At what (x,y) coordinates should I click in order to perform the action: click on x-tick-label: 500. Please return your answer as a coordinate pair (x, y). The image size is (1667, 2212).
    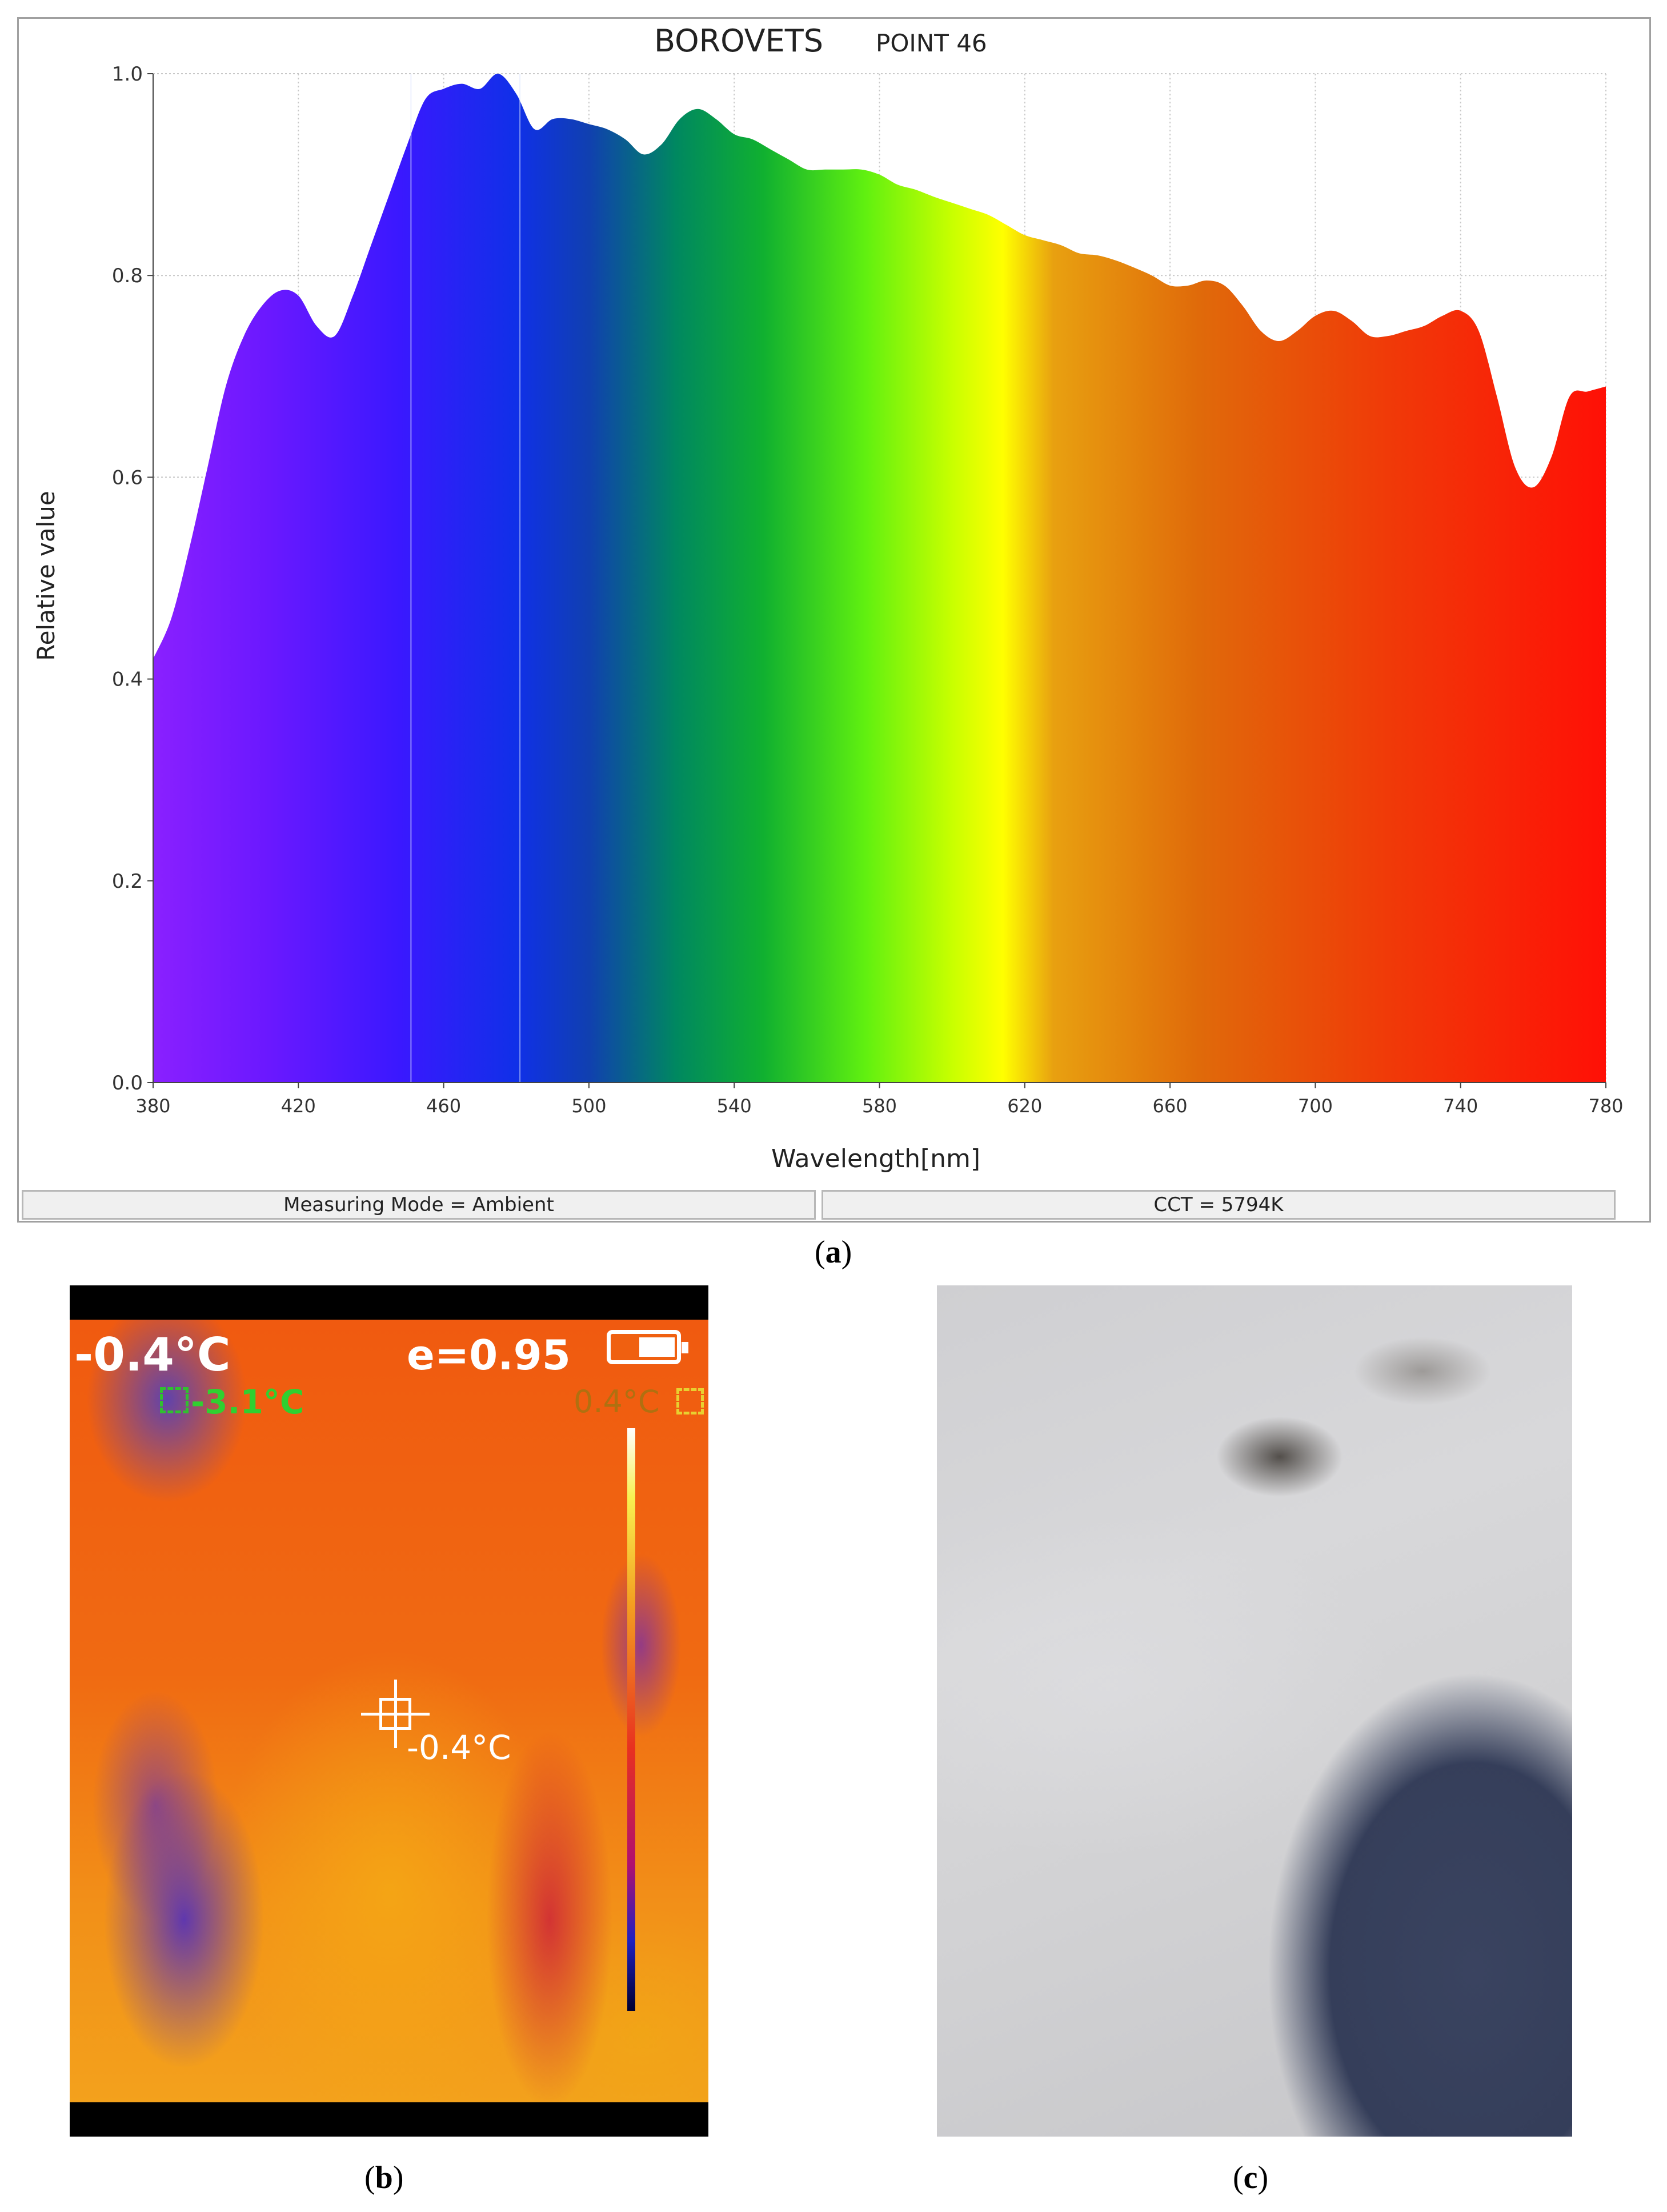
    Looking at the image, I should click on (588, 1106).